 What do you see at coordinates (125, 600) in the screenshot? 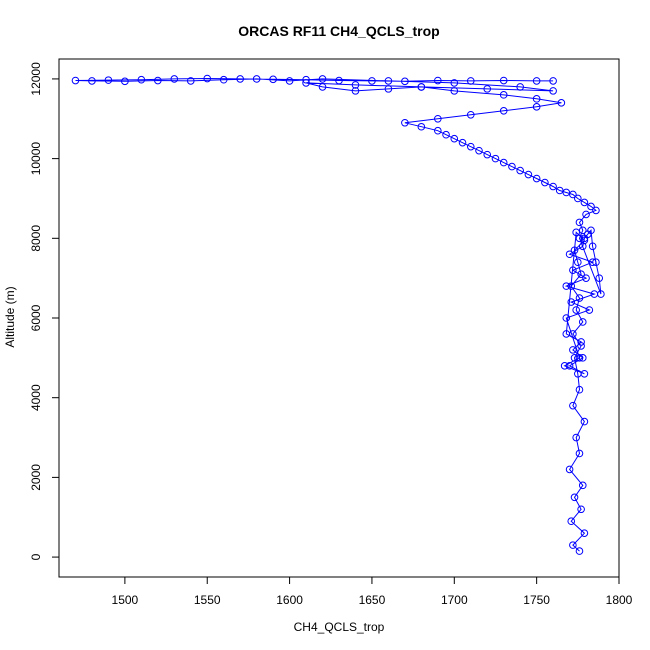
I see `x-tick-label: 1500` at bounding box center [125, 600].